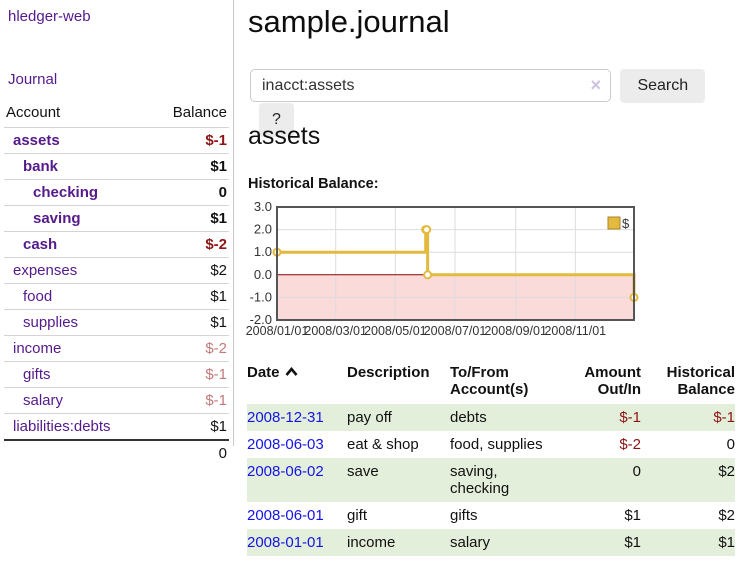 The width and height of the screenshot is (742, 582). Describe the element at coordinates (49, 16) in the screenshot. I see `app-title-link: hledger-web` at that location.